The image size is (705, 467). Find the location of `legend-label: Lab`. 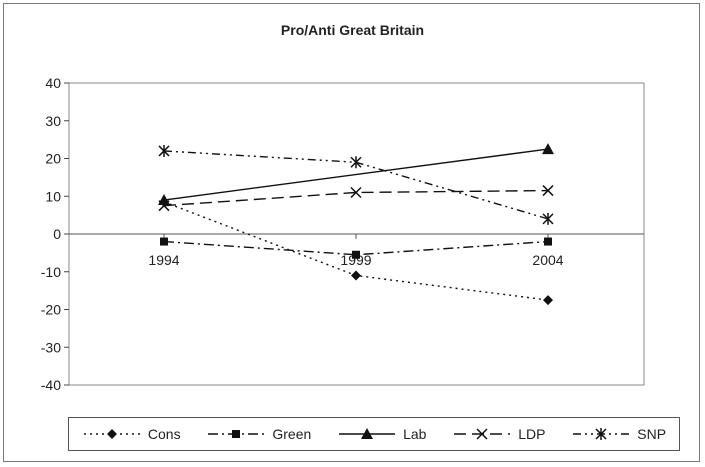

legend-label: Lab is located at coordinates (415, 434).